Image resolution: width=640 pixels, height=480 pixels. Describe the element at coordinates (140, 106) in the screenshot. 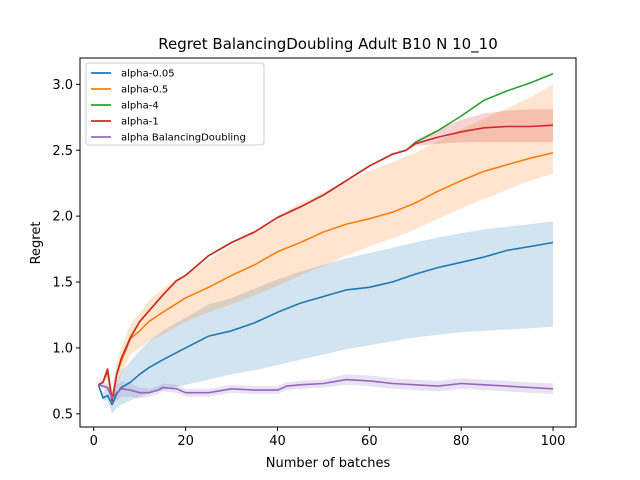

I see `legend-label-2: alpha-4` at that location.